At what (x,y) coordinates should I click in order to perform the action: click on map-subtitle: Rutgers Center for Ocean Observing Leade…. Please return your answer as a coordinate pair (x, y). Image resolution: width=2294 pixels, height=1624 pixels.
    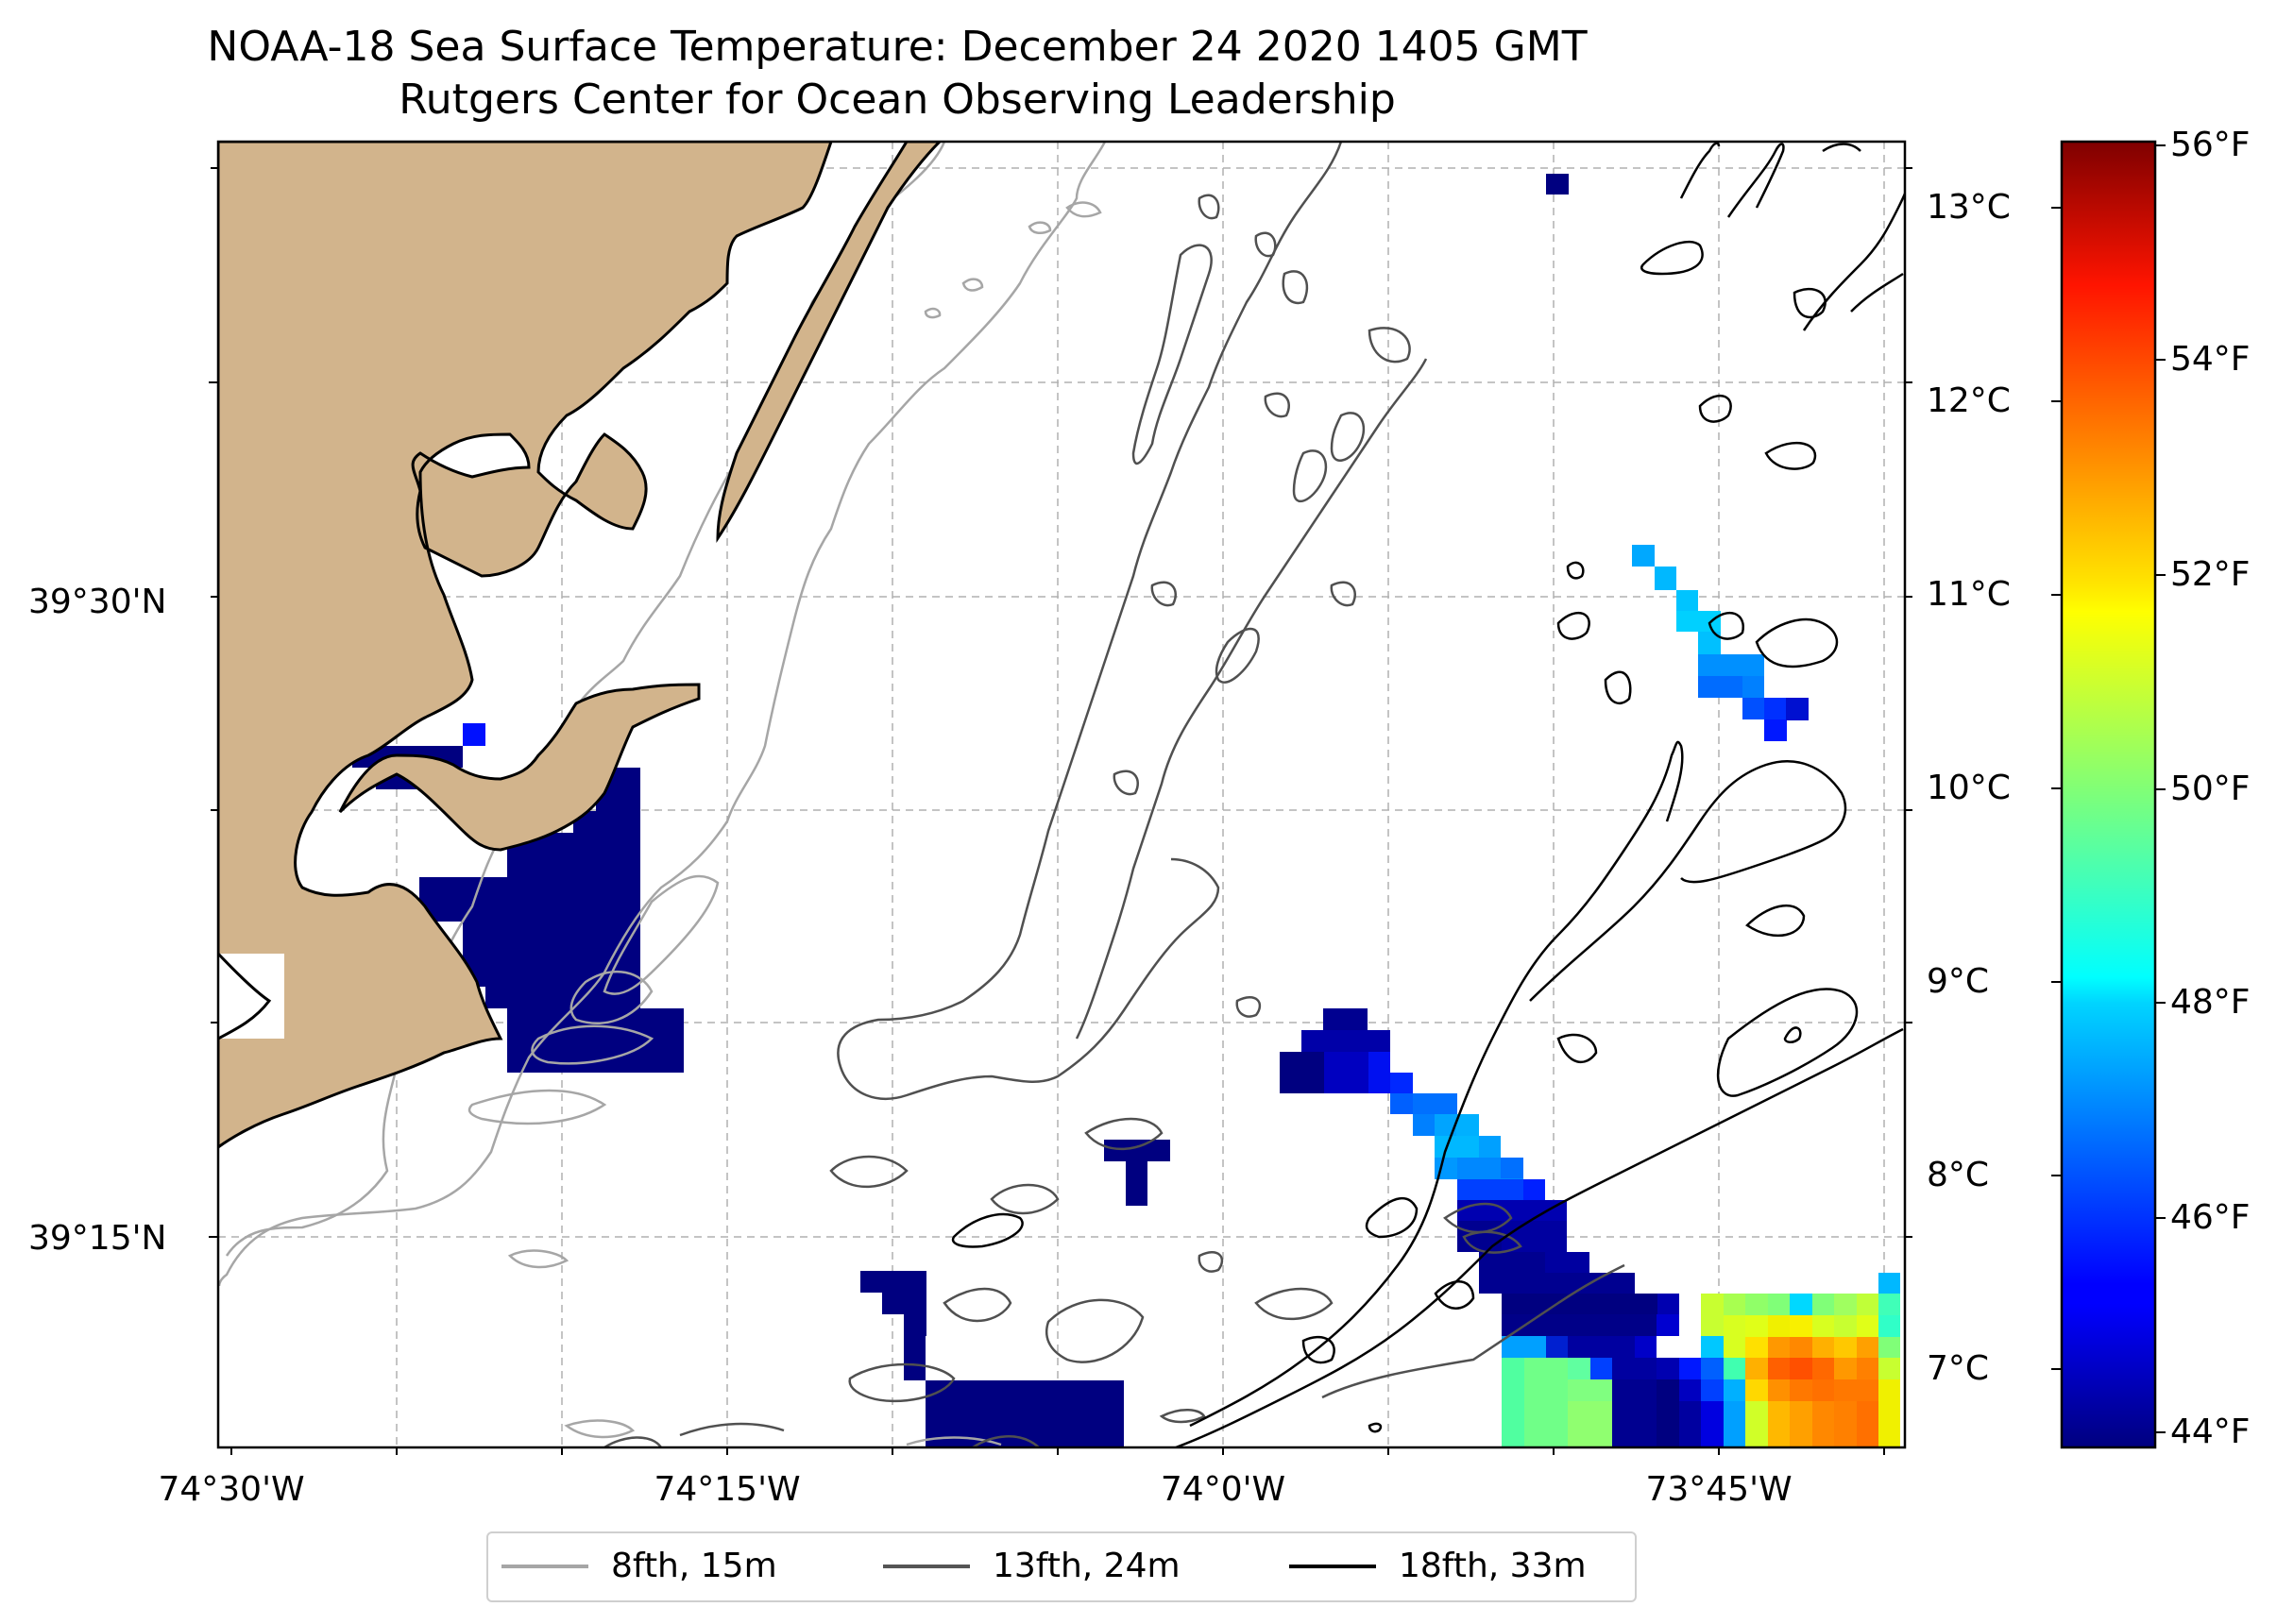
    Looking at the image, I should click on (897, 100).